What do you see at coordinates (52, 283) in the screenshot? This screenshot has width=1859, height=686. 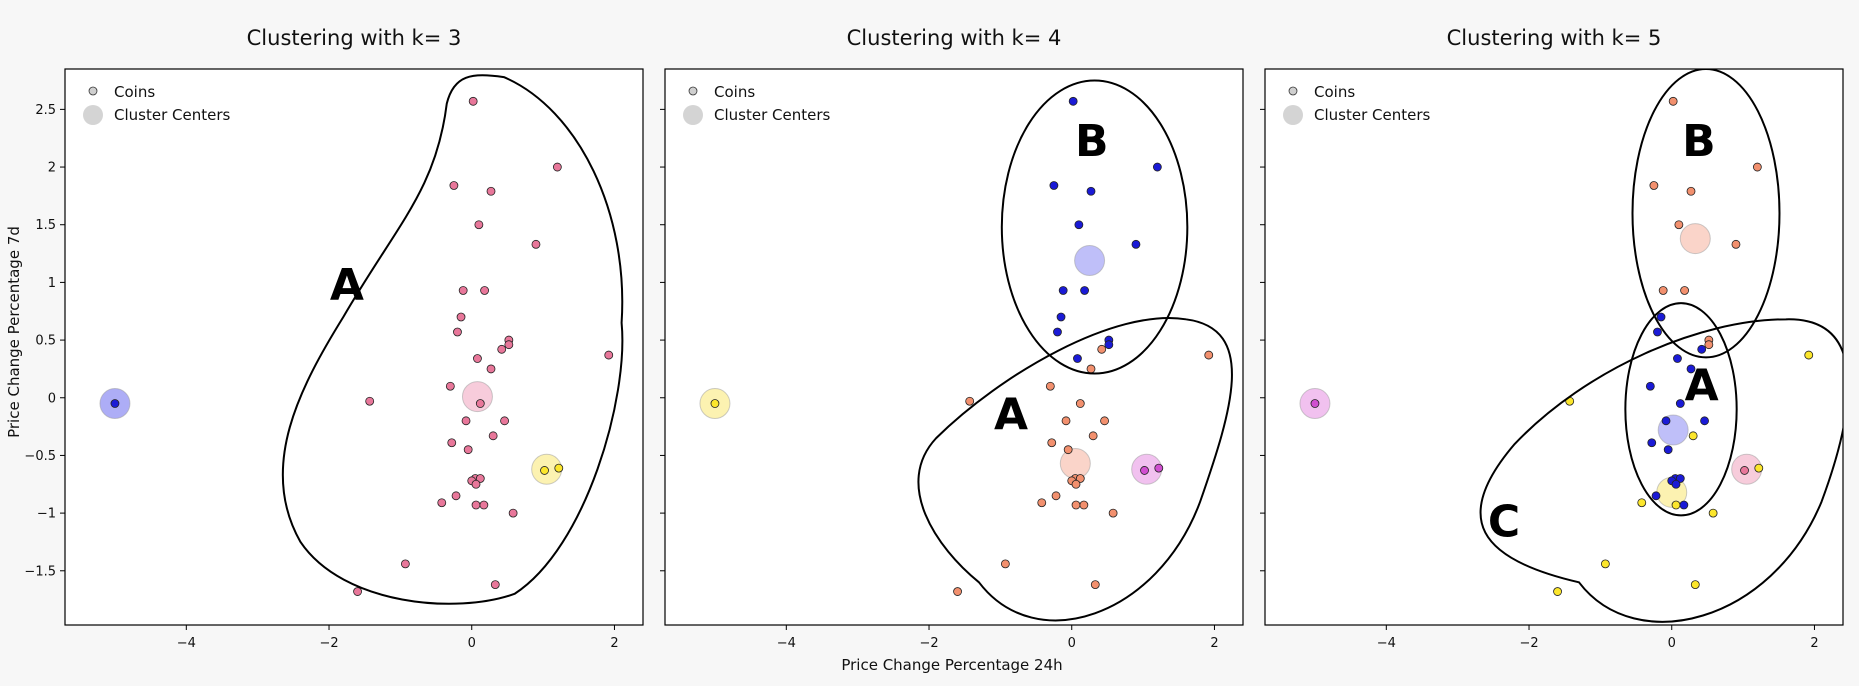 I see `y-tick-label: 1` at bounding box center [52, 283].